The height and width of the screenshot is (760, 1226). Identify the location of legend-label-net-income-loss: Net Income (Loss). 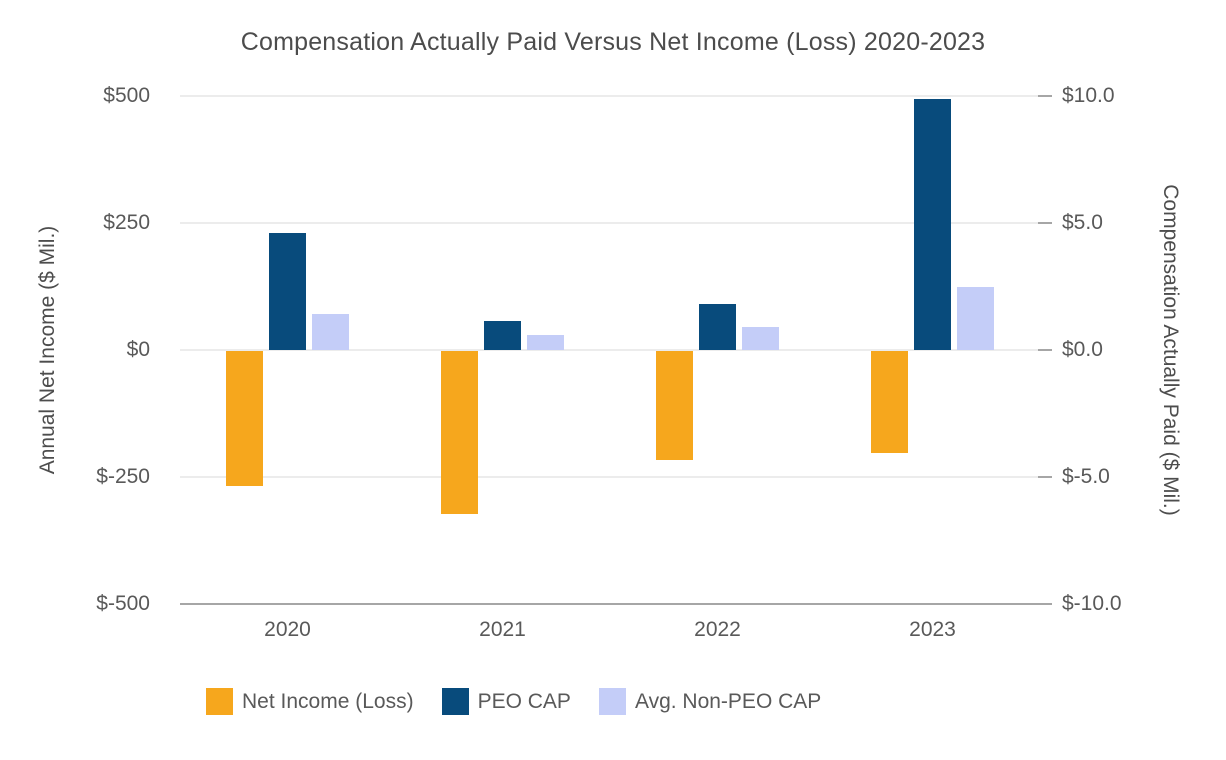
(328, 701).